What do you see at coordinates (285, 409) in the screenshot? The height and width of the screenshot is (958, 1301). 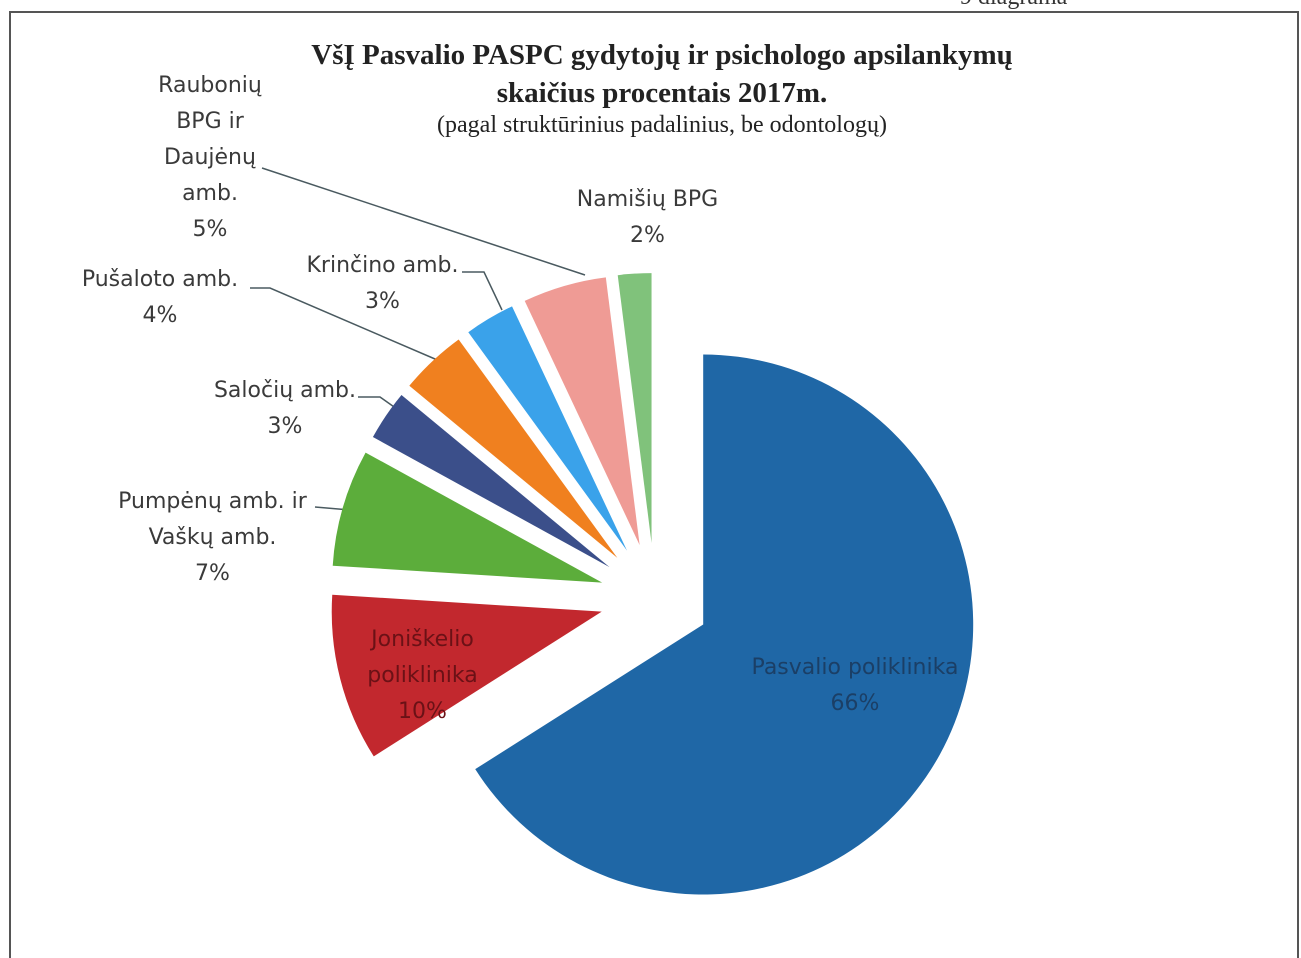 I see `slice-label: Saločių amb. 3%` at bounding box center [285, 409].